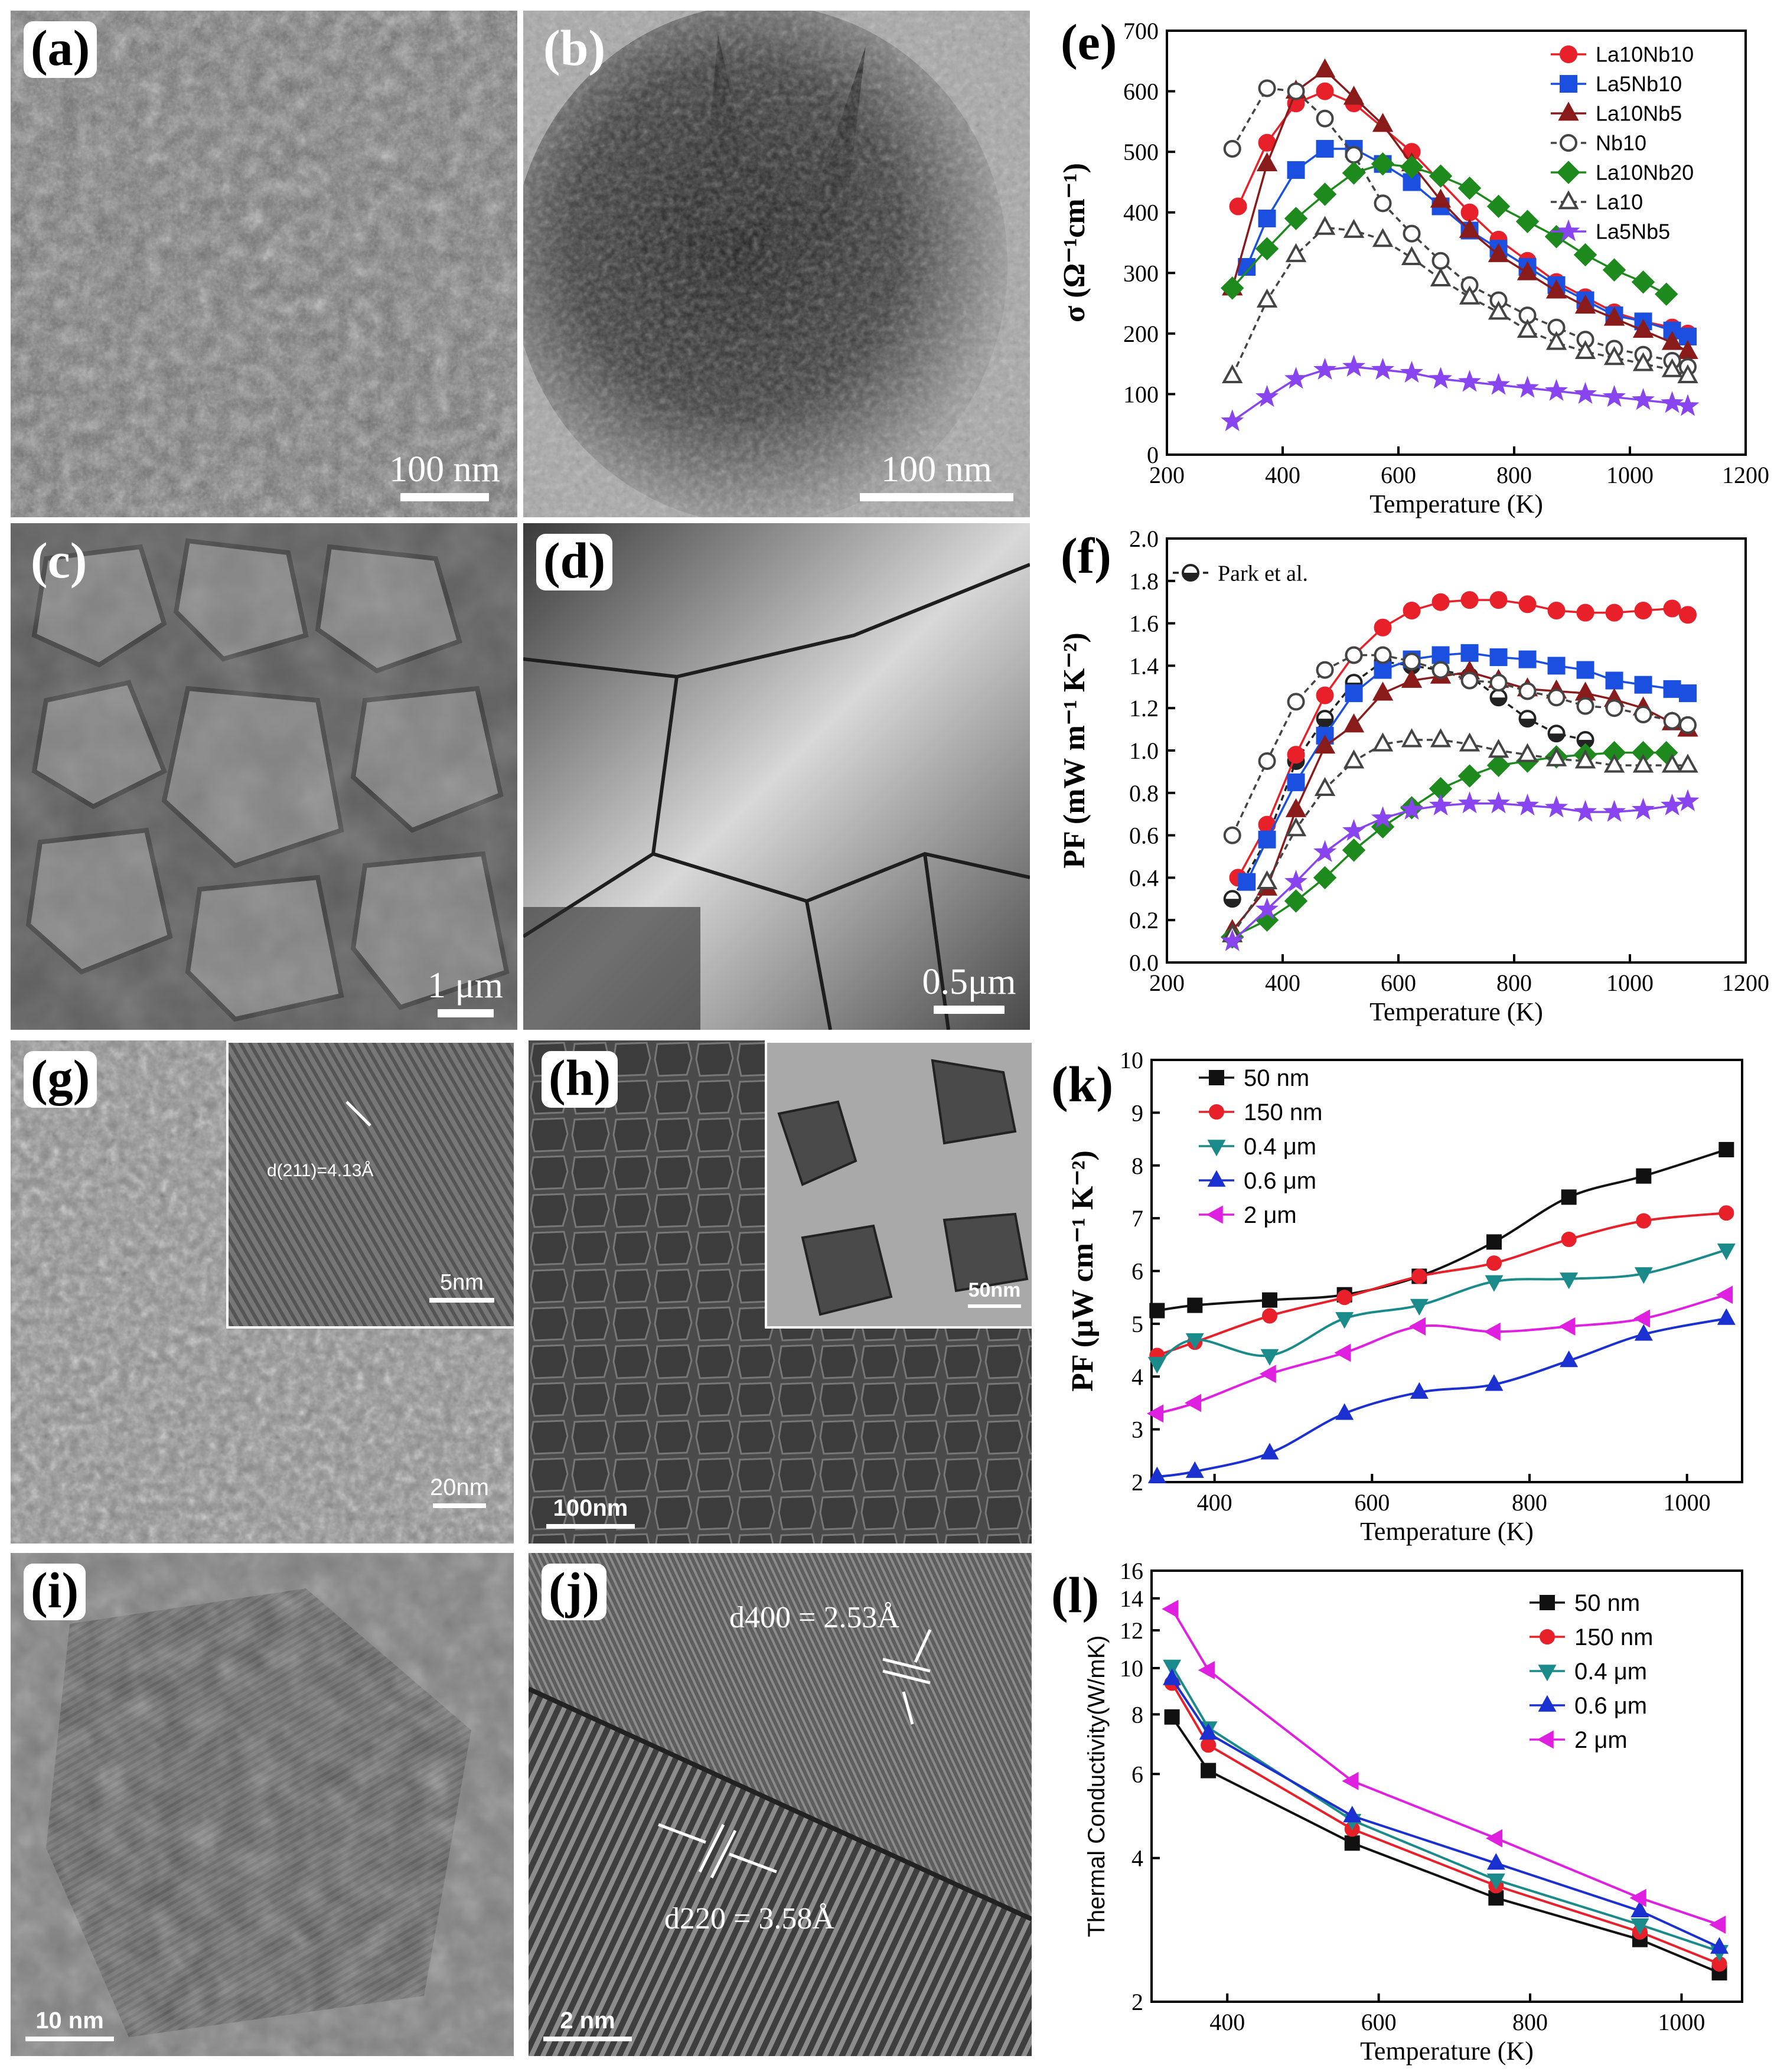 Image resolution: width=1774 pixels, height=2072 pixels. Describe the element at coordinates (1144, 920) in the screenshot. I see `y-tick-label: 0.2` at that location.